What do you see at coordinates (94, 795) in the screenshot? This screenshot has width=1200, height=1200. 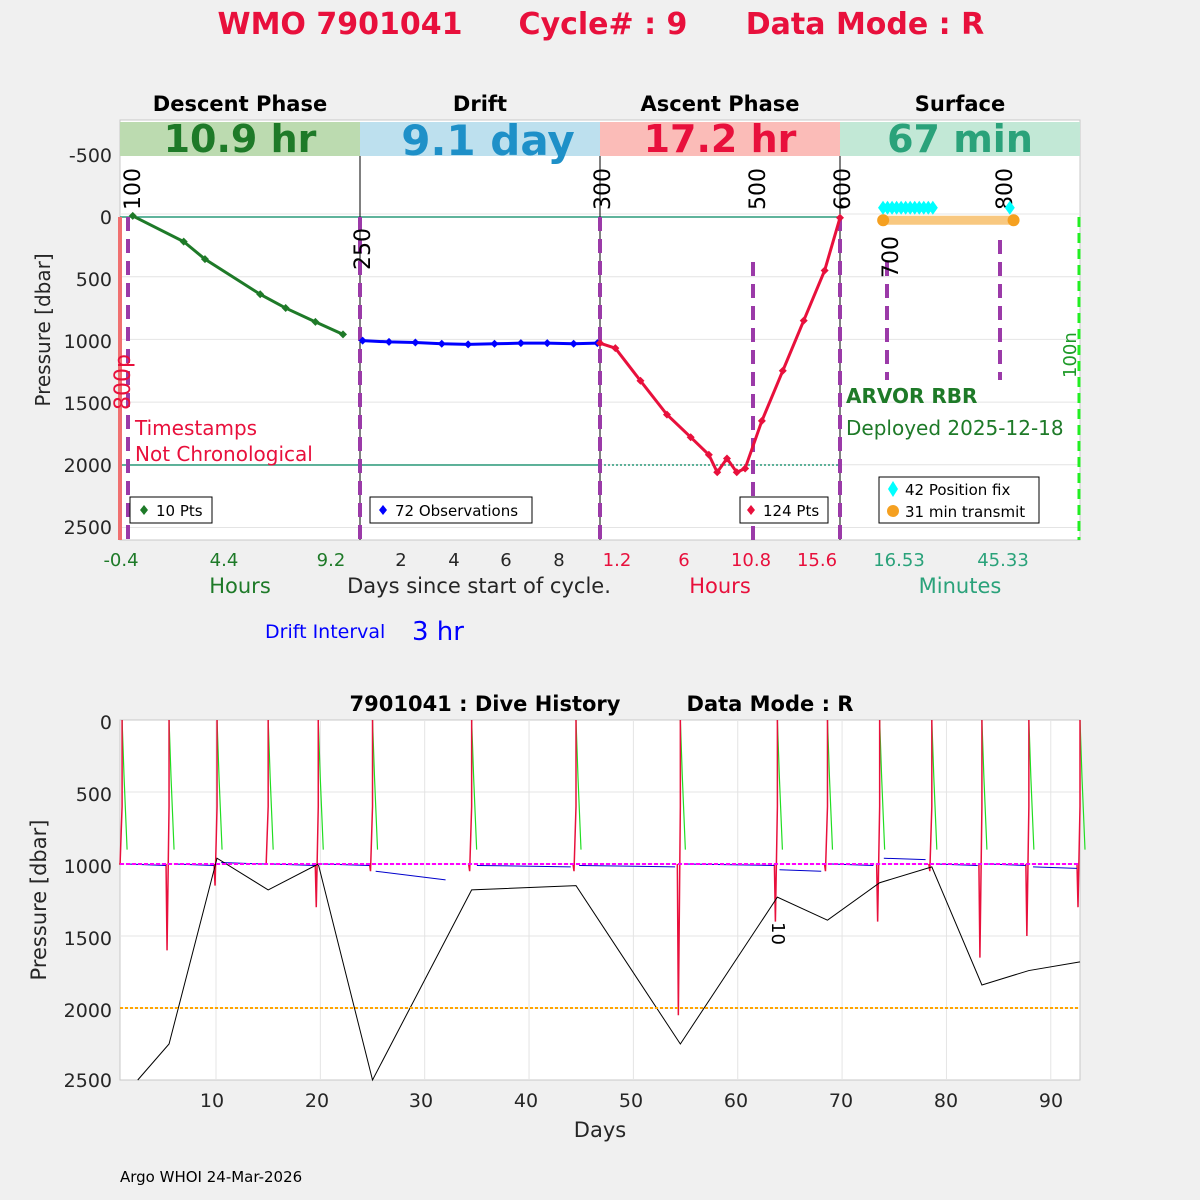 I see `bottom-ytick: 500` at bounding box center [94, 795].